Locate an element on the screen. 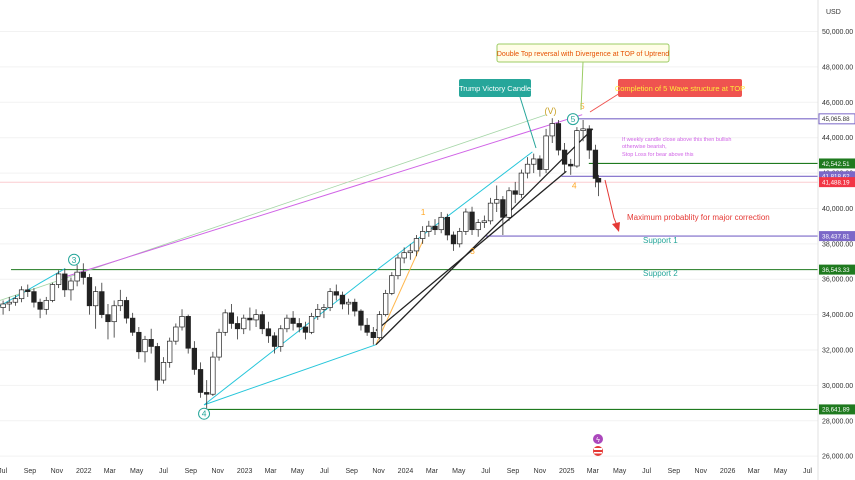 The height and width of the screenshot is (480, 855). y-tick-label: 50,000.00 is located at coordinates (837, 32).